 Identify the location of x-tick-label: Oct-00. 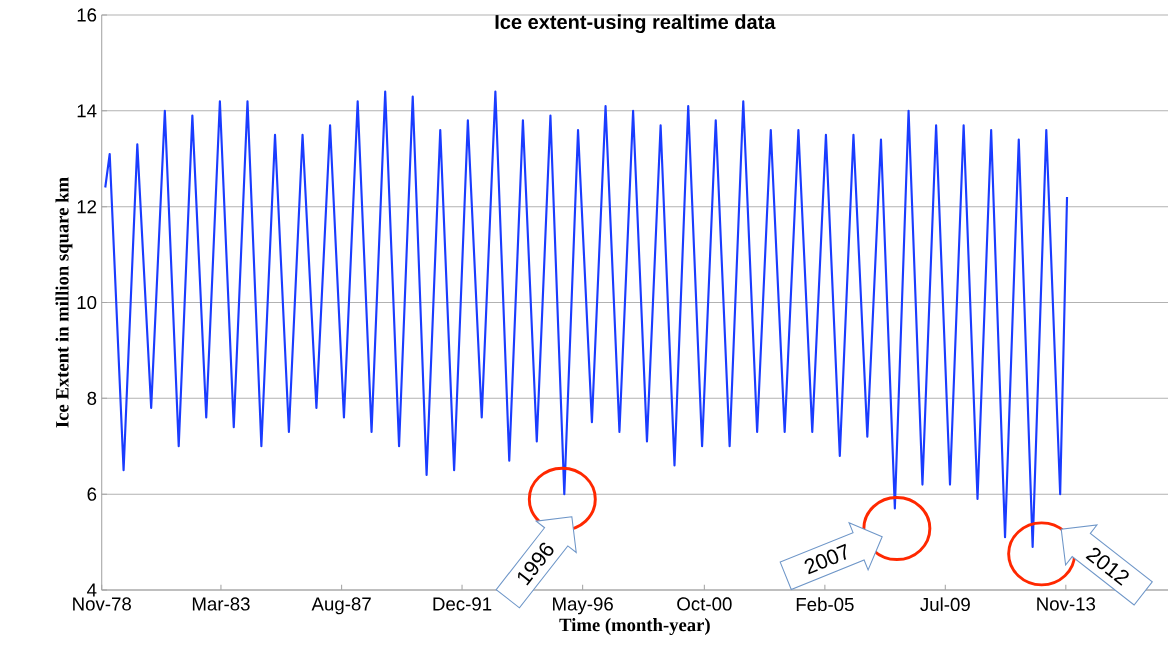
(704, 604).